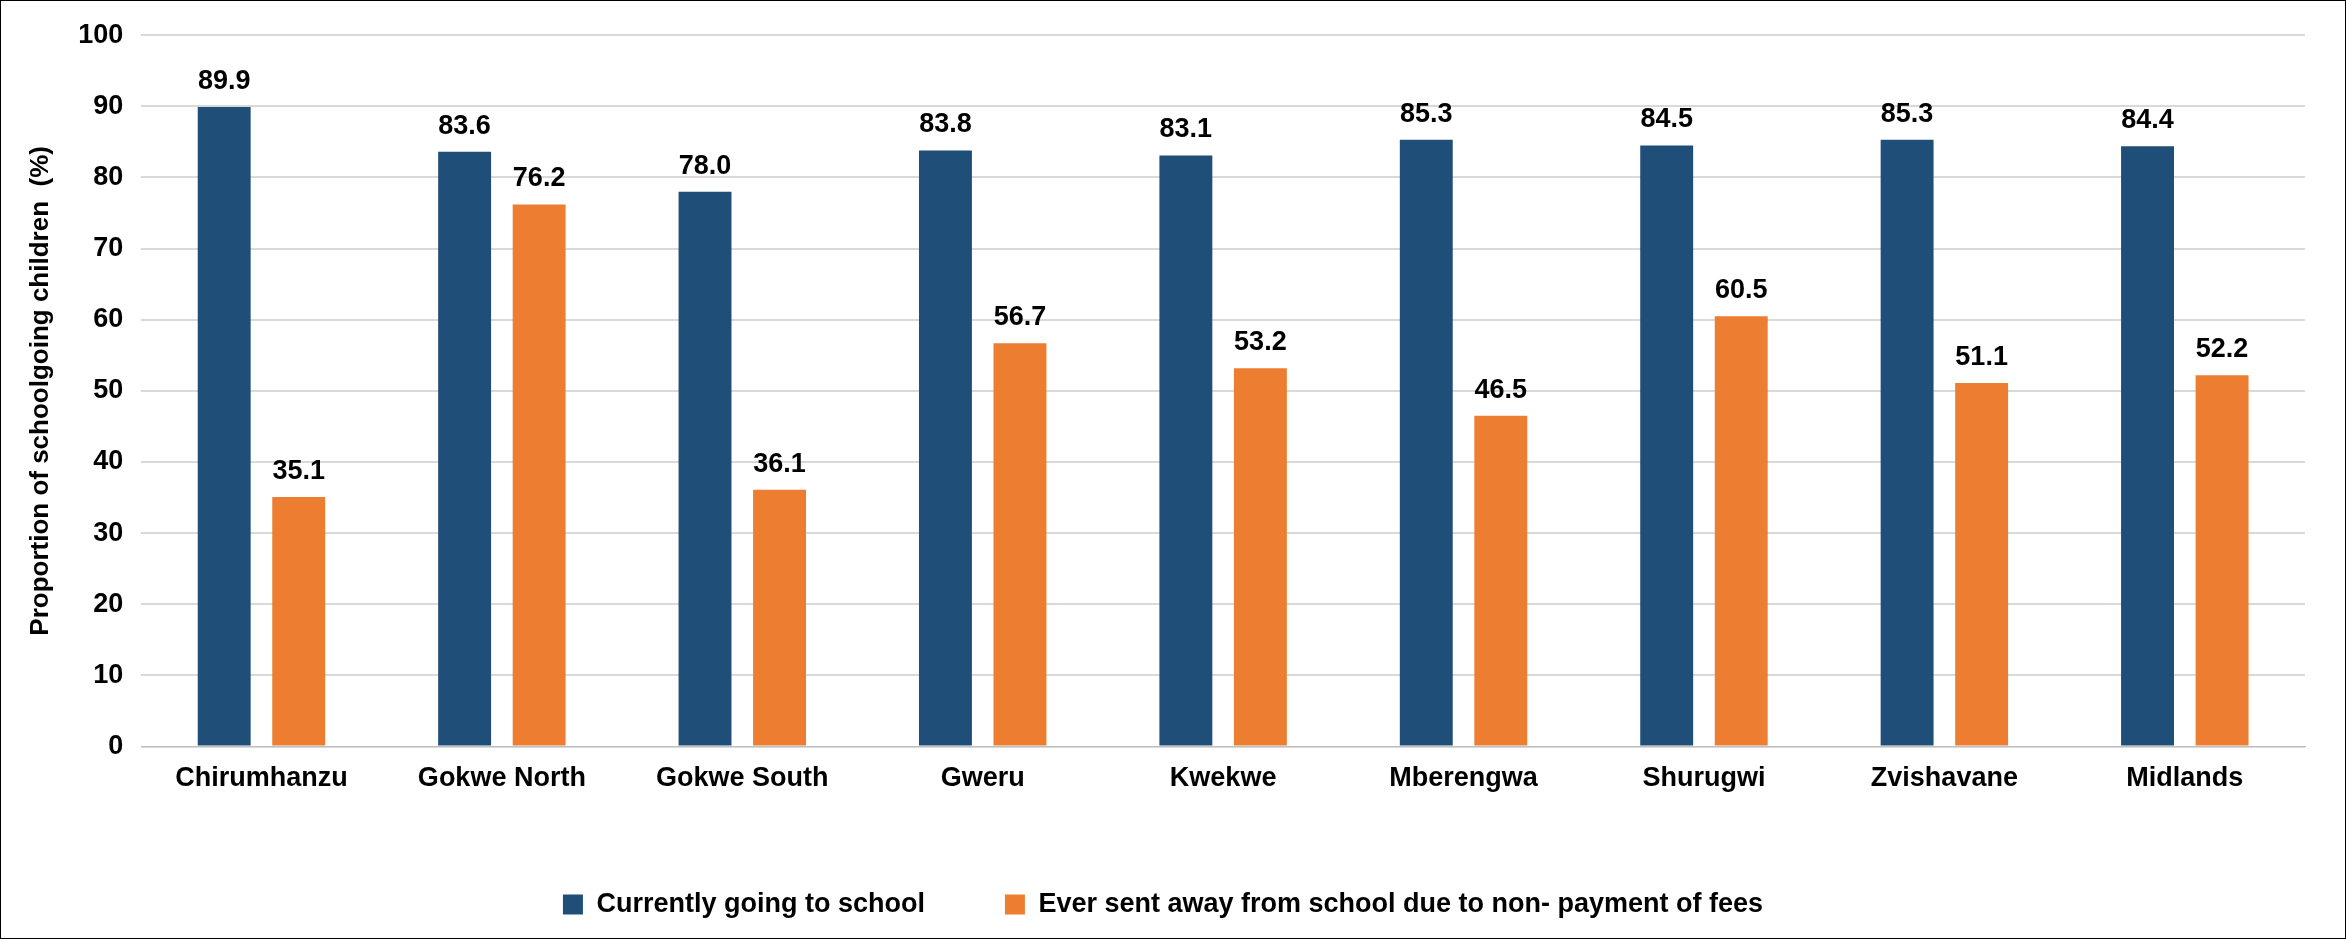 The image size is (2346, 939). I want to click on legend-label: Currently going to school, so click(760, 902).